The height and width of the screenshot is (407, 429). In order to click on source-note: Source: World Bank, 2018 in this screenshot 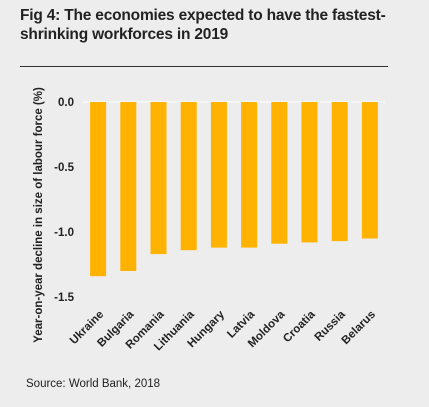, I will do `click(93, 384)`.